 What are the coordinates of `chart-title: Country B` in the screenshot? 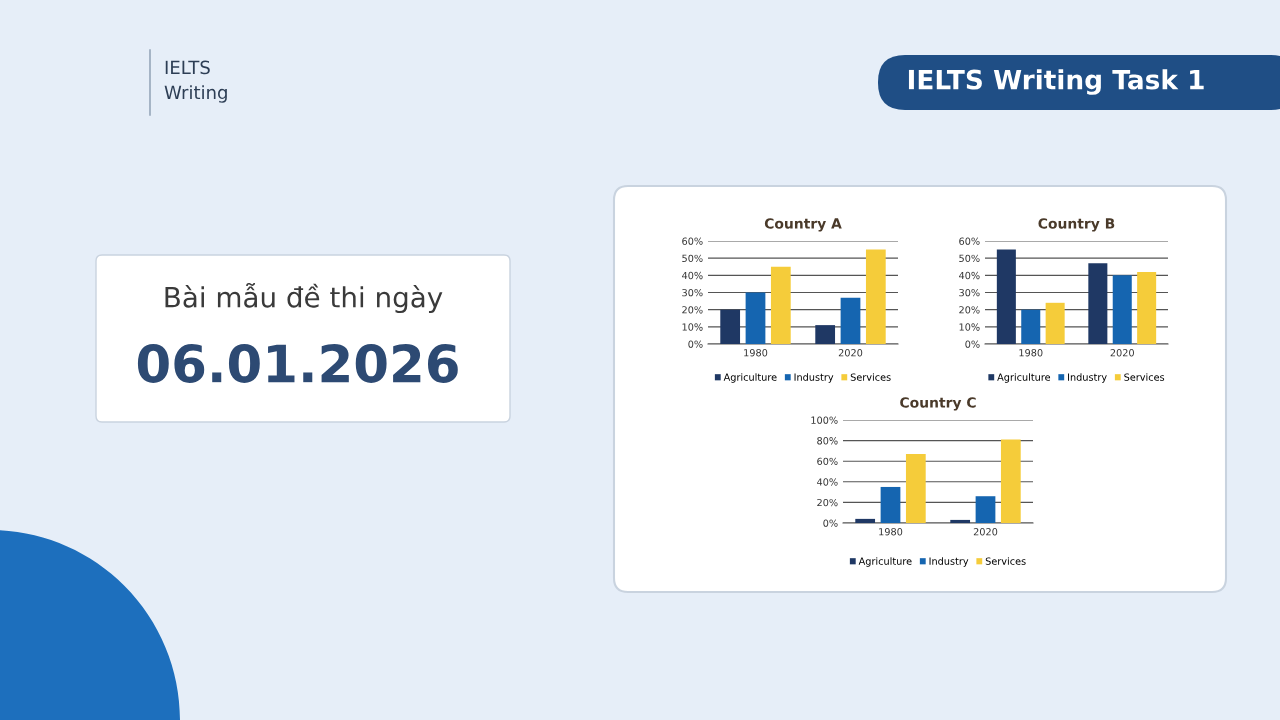 It's located at (1076, 225).